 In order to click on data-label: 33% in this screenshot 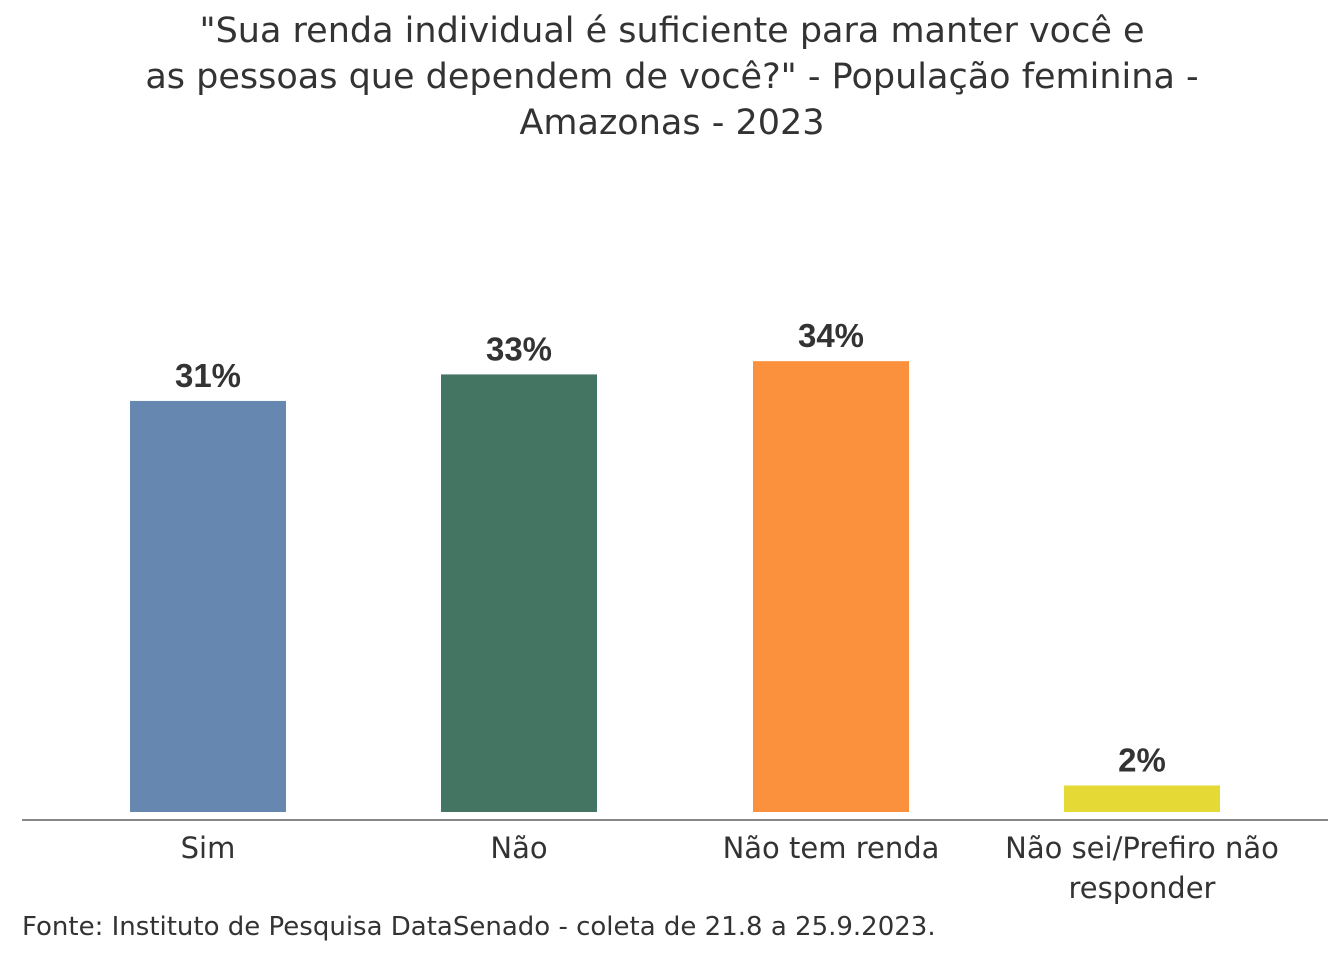, I will do `click(519, 348)`.